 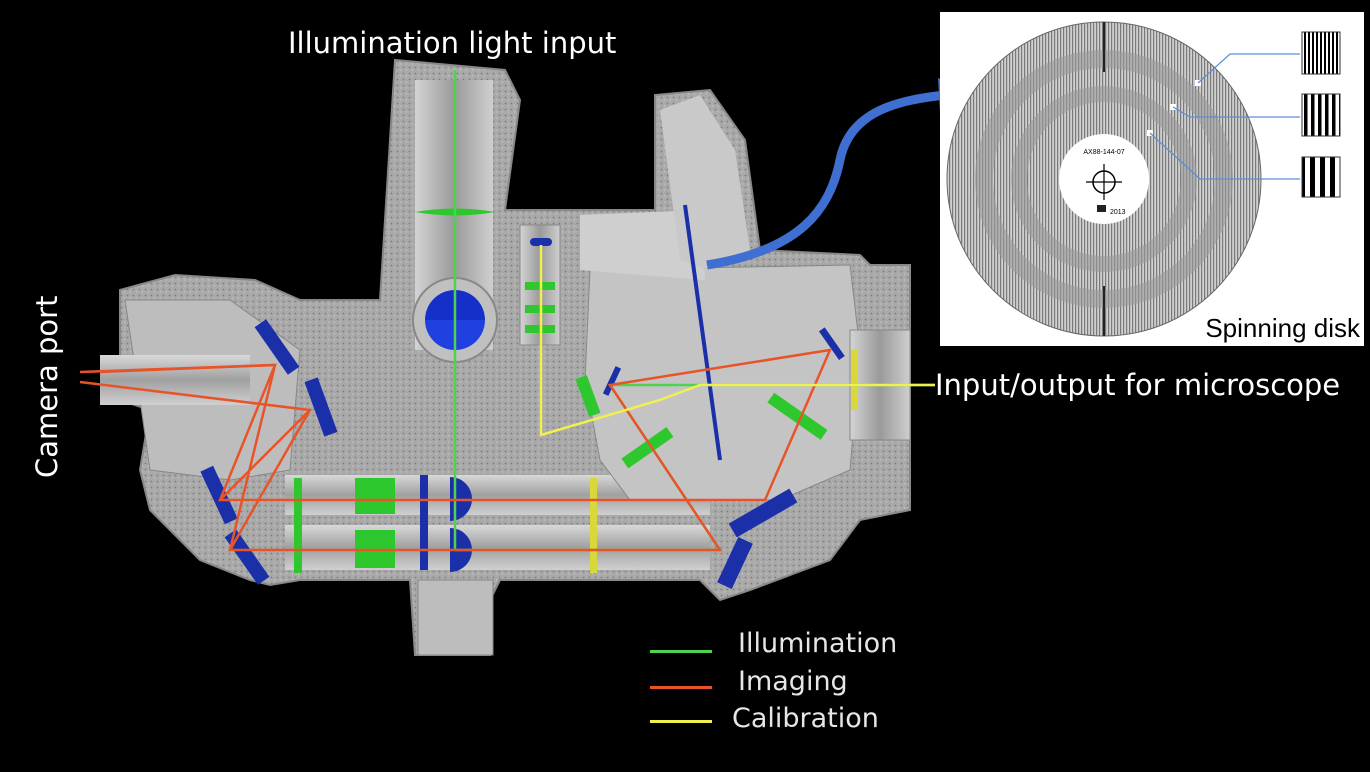 What do you see at coordinates (805, 718) in the screenshot?
I see `legend-label-calibration: Calibration` at bounding box center [805, 718].